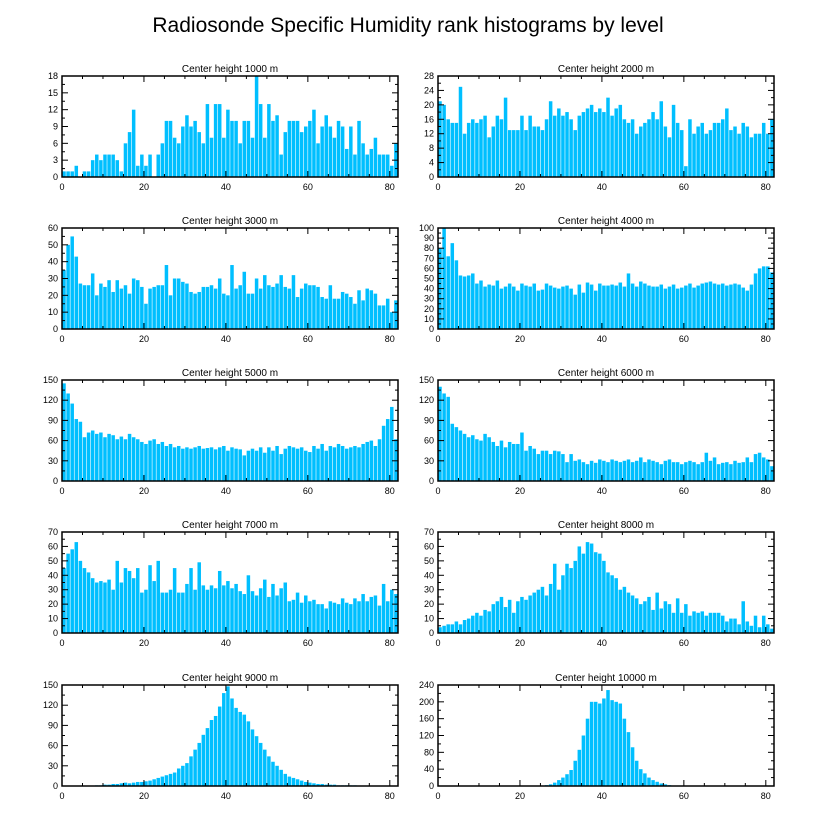 Image resolution: width=816 pixels, height=824 pixels. I want to click on y-tick-label: 3, so click(55, 160).